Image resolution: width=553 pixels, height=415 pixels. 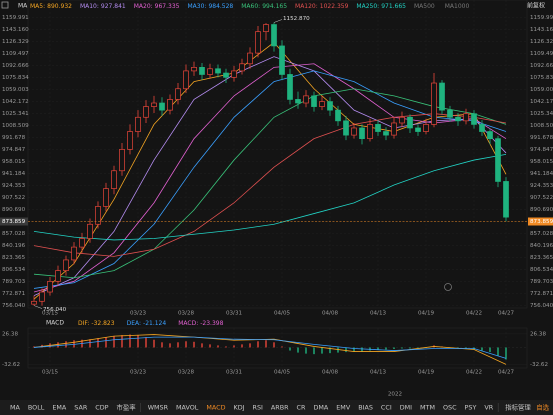 I want to click on macd-title: MACD, so click(x=55, y=323).